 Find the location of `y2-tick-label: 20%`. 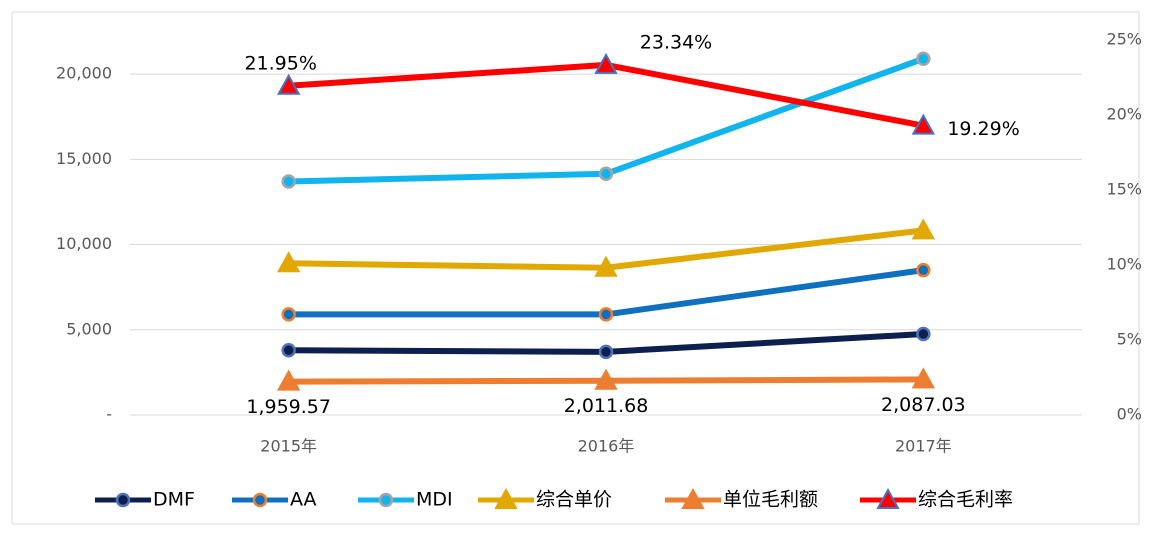

y2-tick-label: 20% is located at coordinates (1124, 114).